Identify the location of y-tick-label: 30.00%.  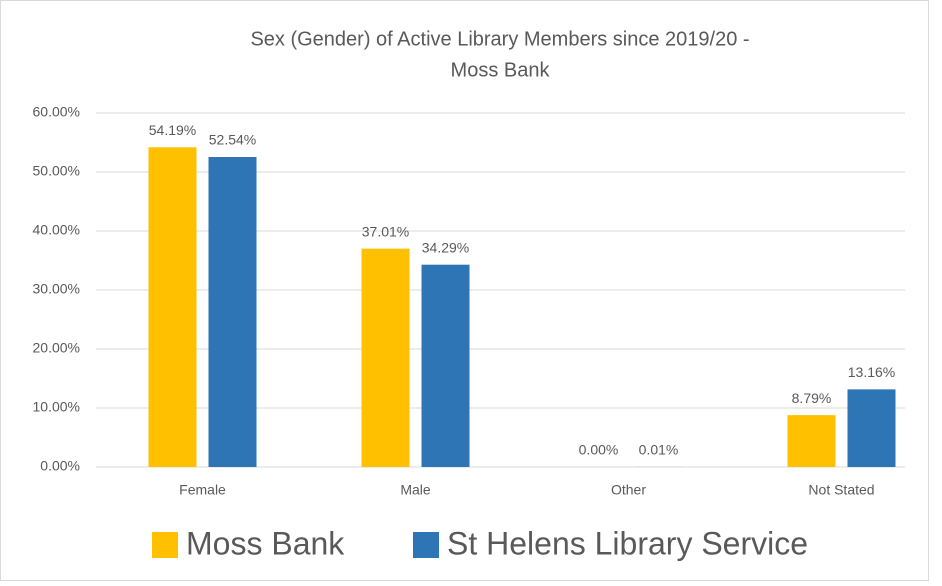
(56, 289).